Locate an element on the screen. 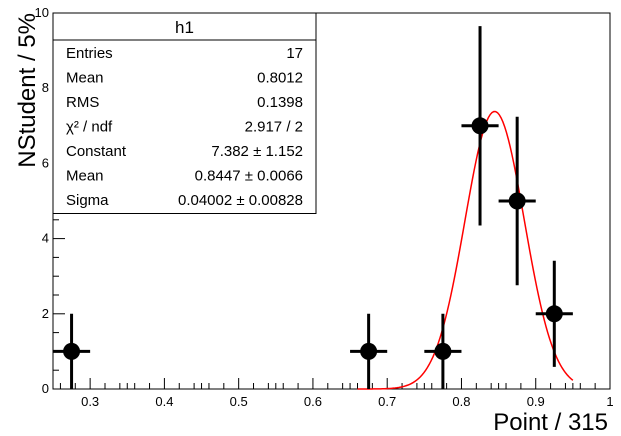  stats-box-title: h1 is located at coordinates (184, 27).